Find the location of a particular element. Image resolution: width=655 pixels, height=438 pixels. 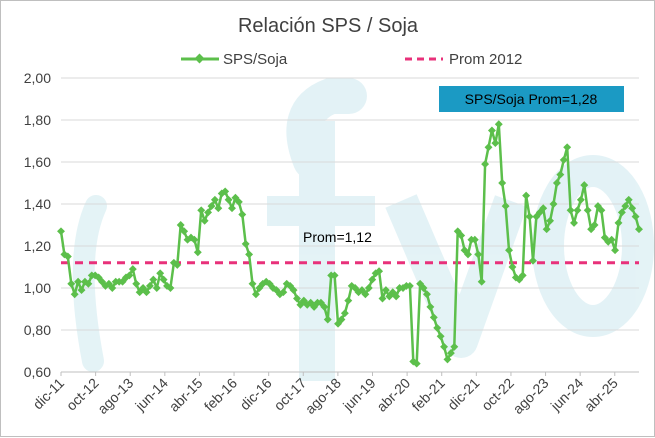

x-tick-label: jun-14 is located at coordinates (151, 395).